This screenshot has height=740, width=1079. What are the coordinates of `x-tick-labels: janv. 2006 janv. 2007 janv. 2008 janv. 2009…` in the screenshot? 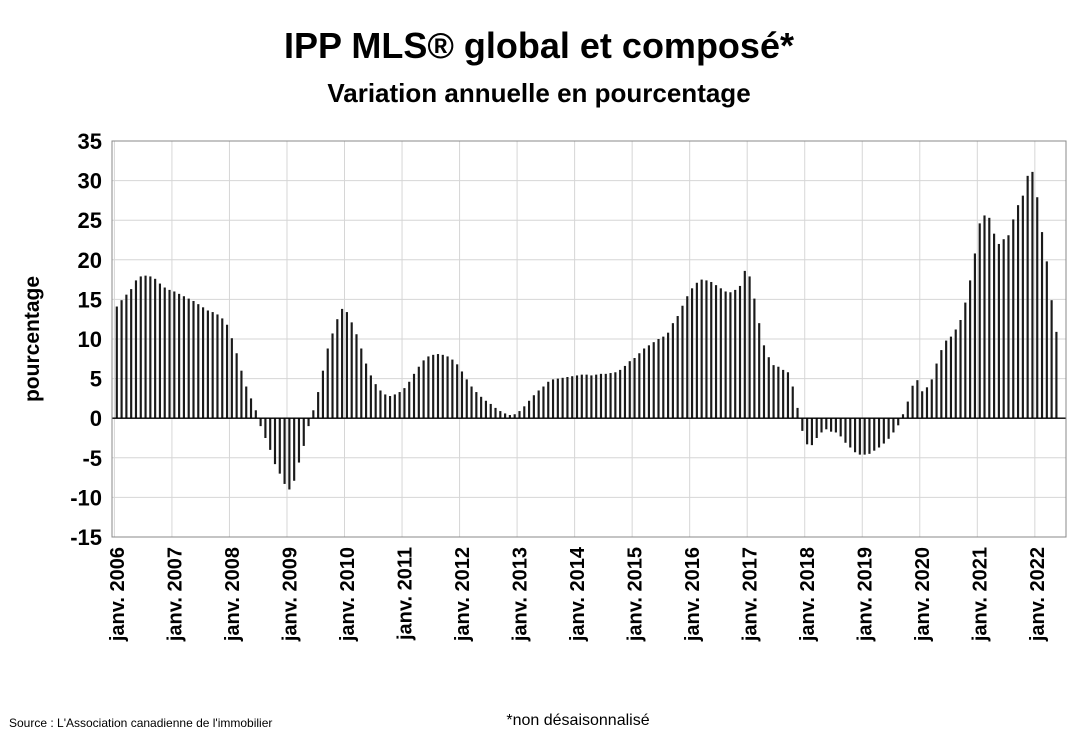 It's located at (578, 594).